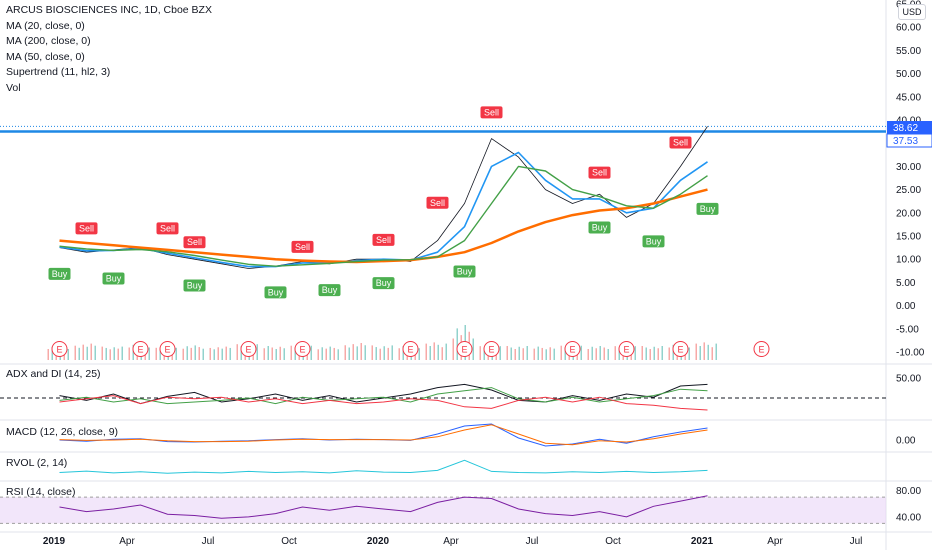  Describe the element at coordinates (908, 190) in the screenshot. I see `price-tick-label: 25.00` at that location.